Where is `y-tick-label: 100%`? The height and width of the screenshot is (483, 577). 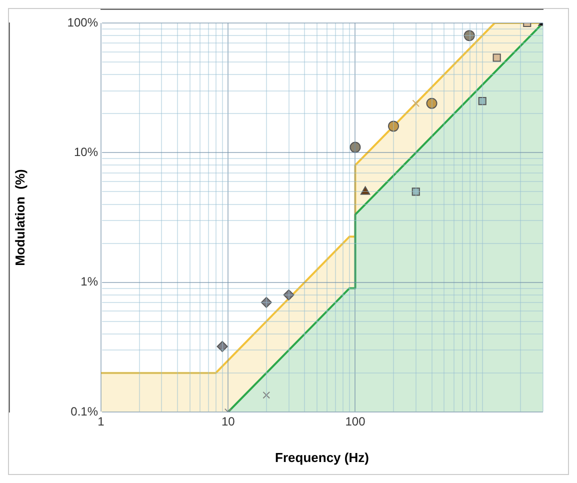
y-tick-label: 100% is located at coordinates (82, 22).